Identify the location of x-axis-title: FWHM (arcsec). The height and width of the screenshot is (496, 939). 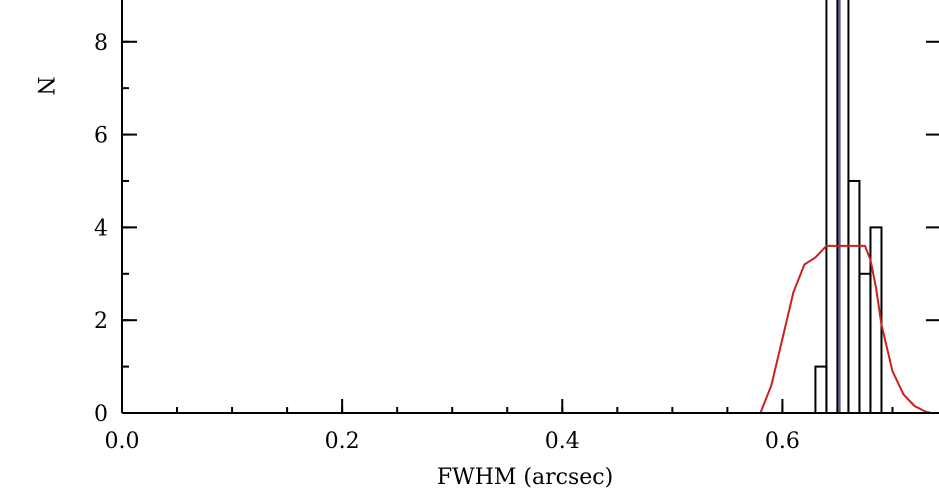
(525, 477).